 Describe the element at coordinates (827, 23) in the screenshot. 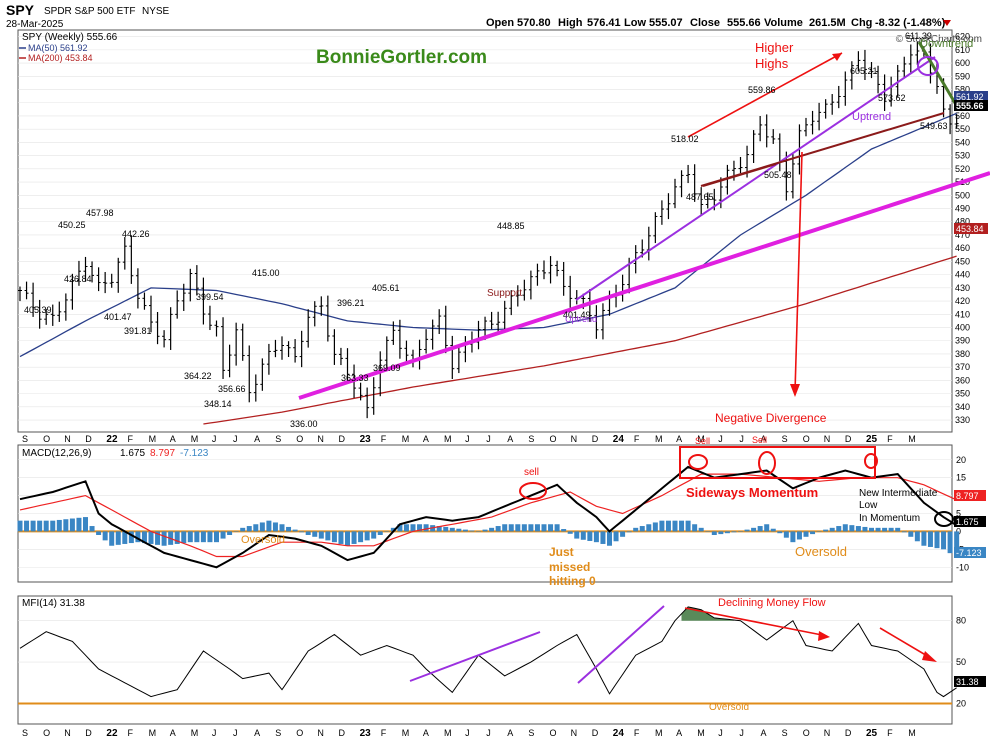

I see `volume-value: 261.5M` at that location.